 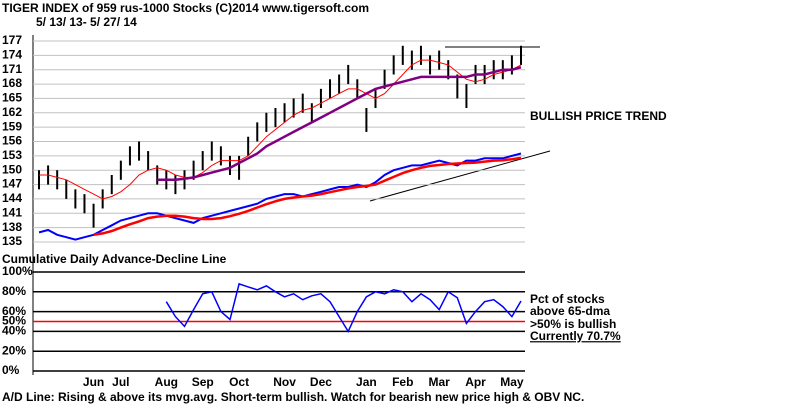 I want to click on x-tick-label: Feb, so click(x=402, y=382).